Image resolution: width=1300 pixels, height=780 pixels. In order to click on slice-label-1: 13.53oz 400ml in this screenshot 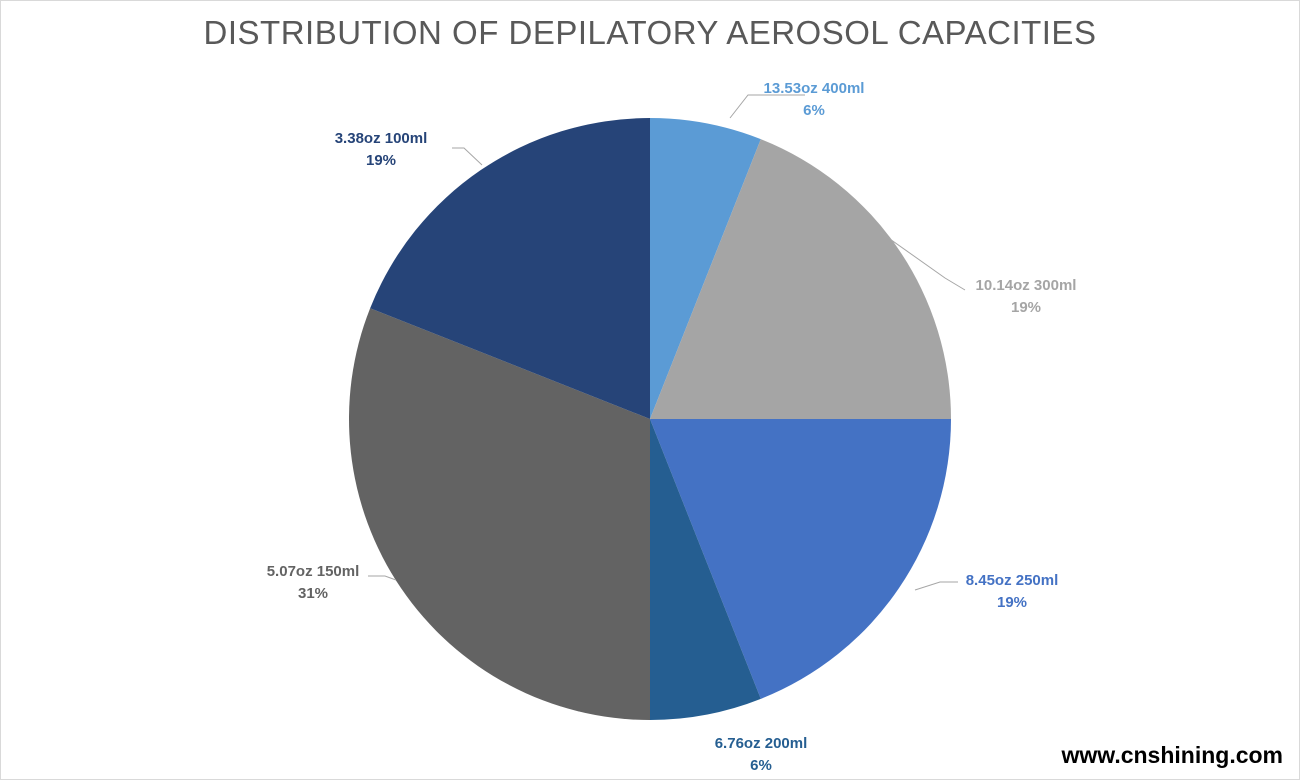, I will do `click(814, 88)`.